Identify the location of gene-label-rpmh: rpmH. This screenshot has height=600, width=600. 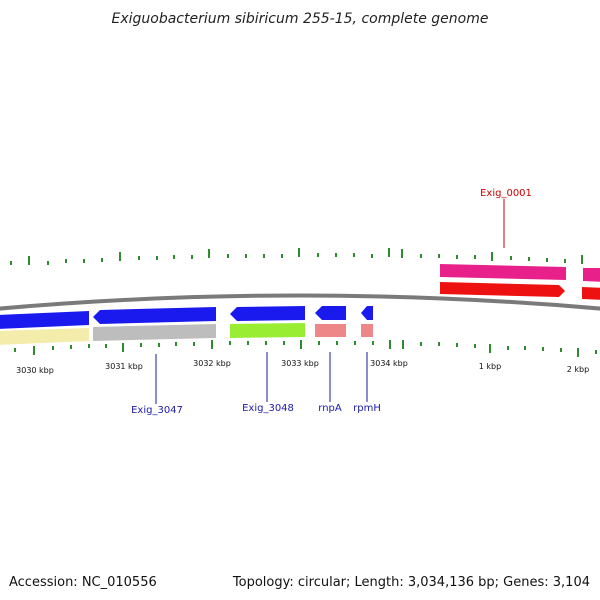
(367, 408).